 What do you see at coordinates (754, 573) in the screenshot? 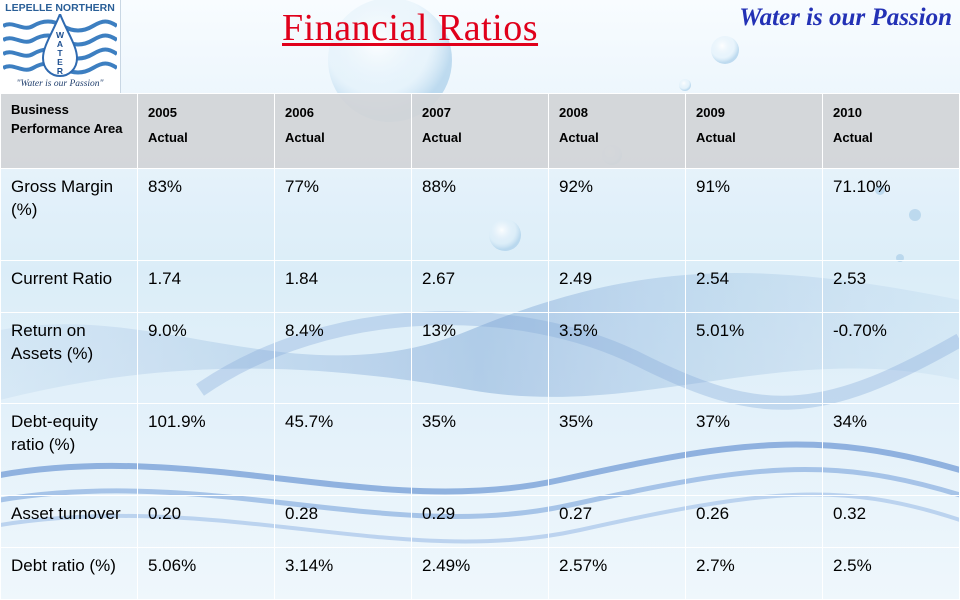
I see `table-cell: 2.7%` at bounding box center [754, 573].